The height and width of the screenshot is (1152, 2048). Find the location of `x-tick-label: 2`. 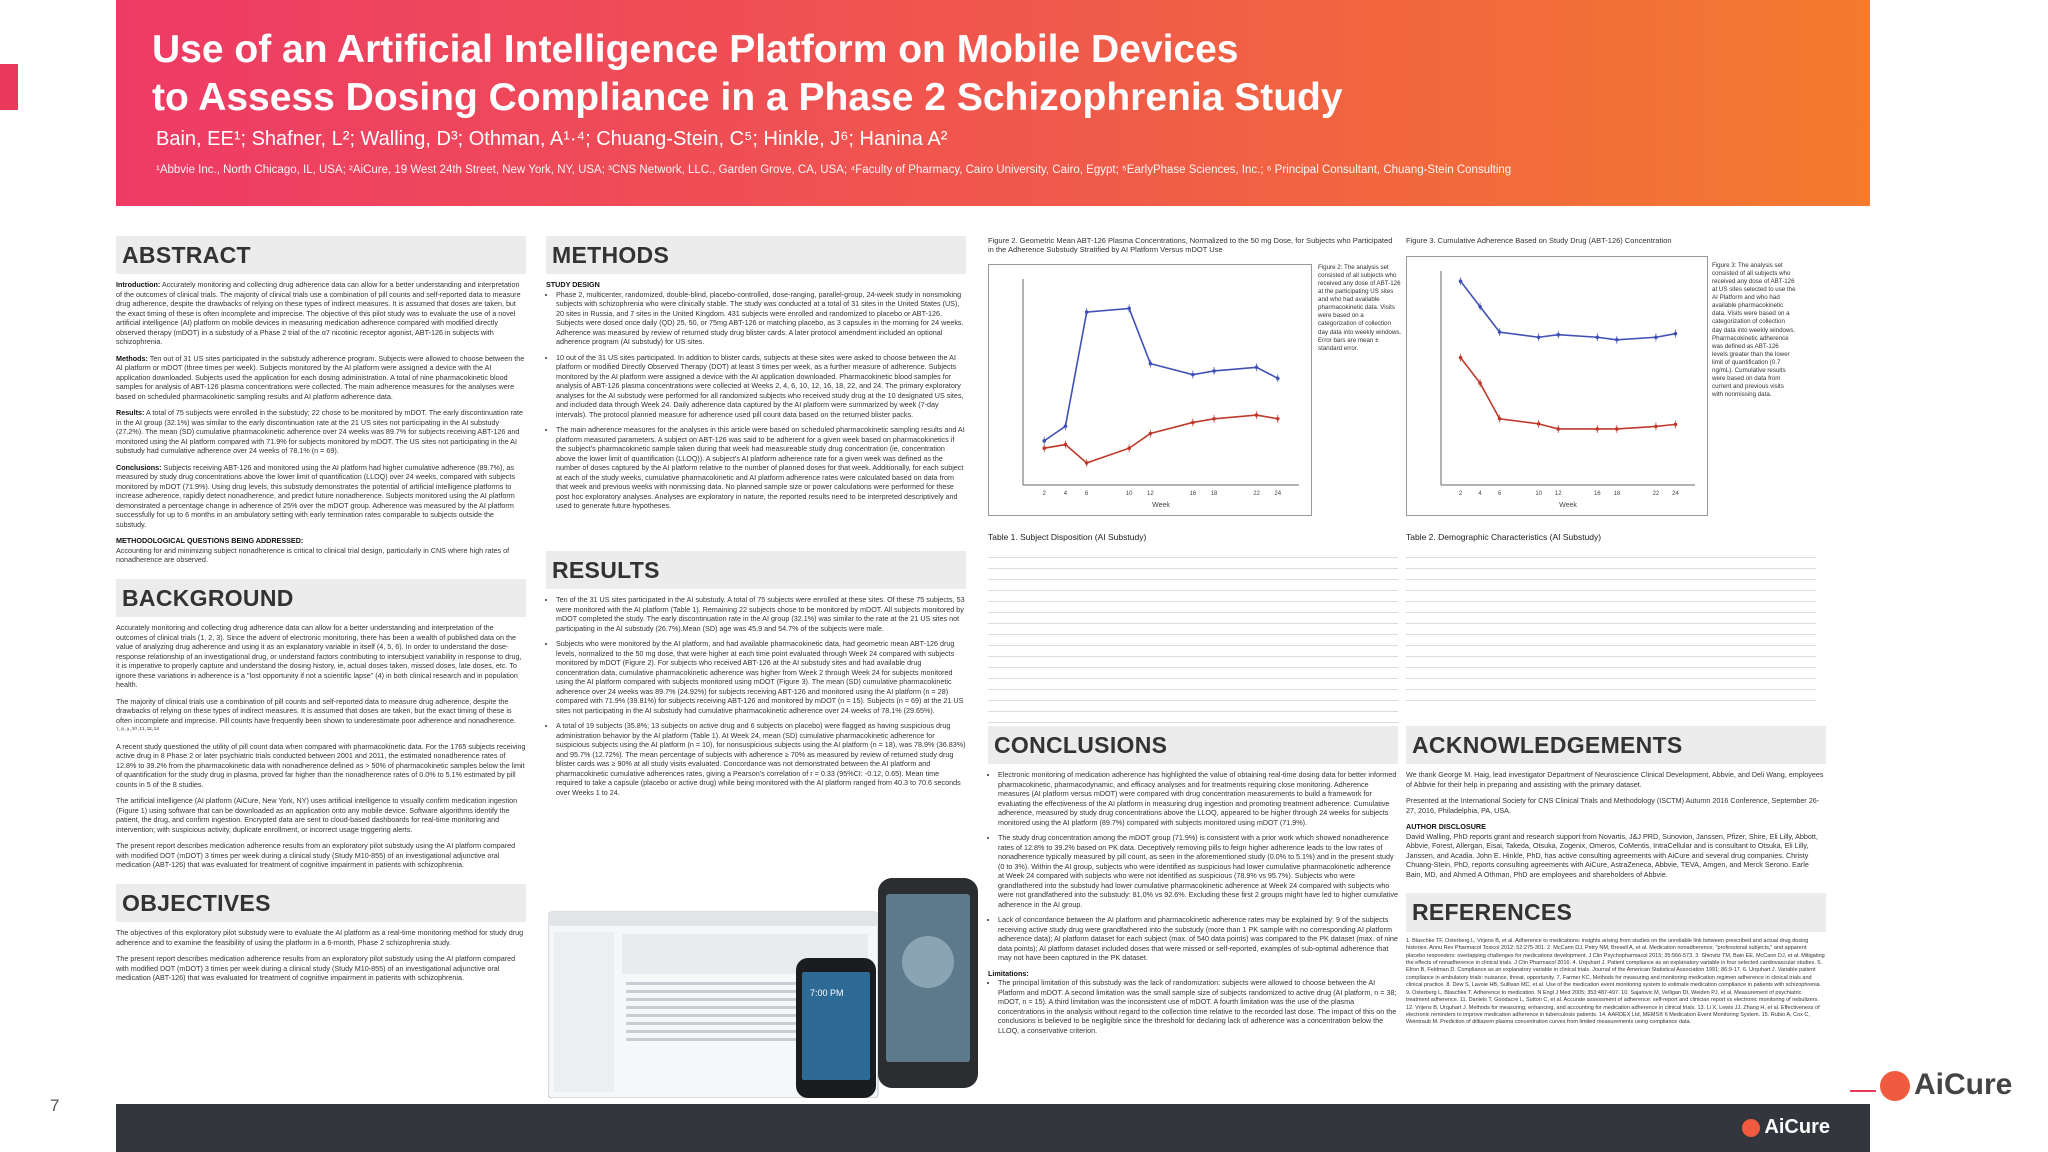

x-tick-label: 2 is located at coordinates (1045, 494).